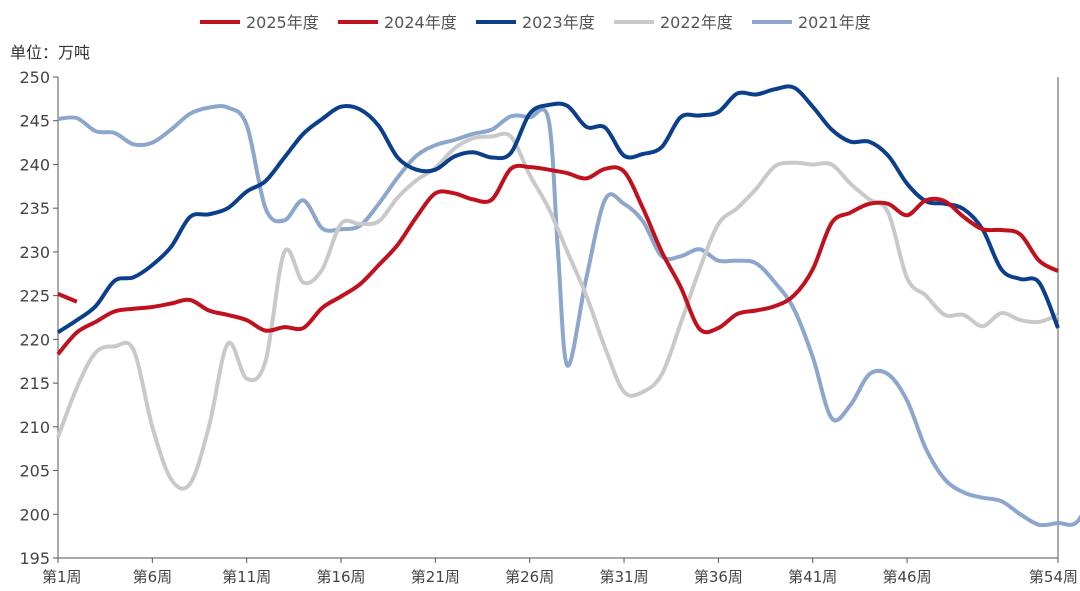  I want to click on y-tick-label: 230, so click(34, 252).